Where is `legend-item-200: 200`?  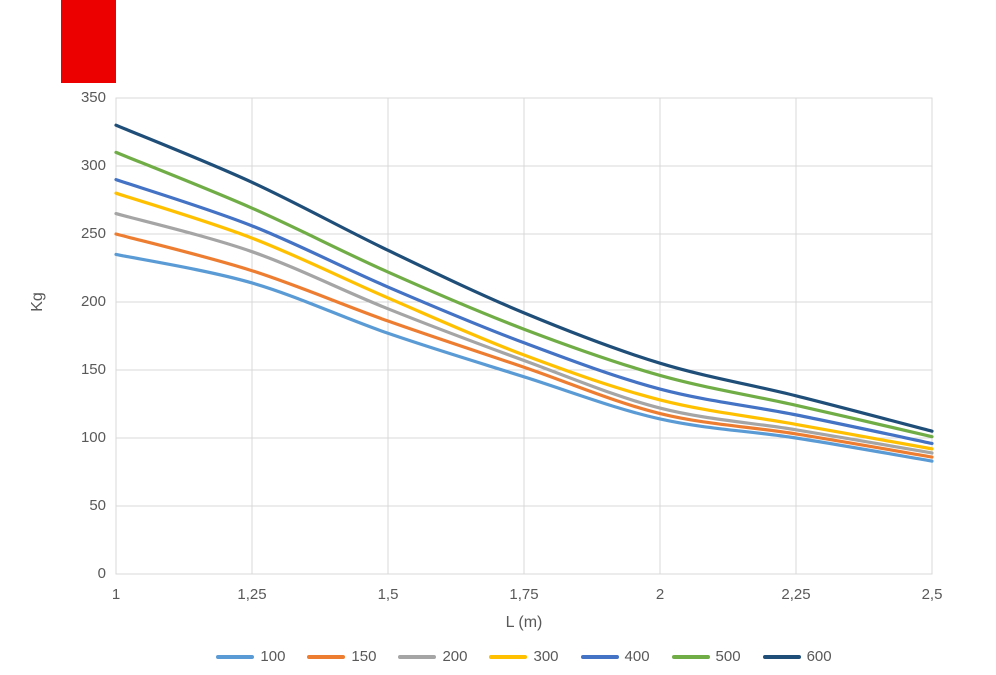
legend-item-200: 200 is located at coordinates (432, 657).